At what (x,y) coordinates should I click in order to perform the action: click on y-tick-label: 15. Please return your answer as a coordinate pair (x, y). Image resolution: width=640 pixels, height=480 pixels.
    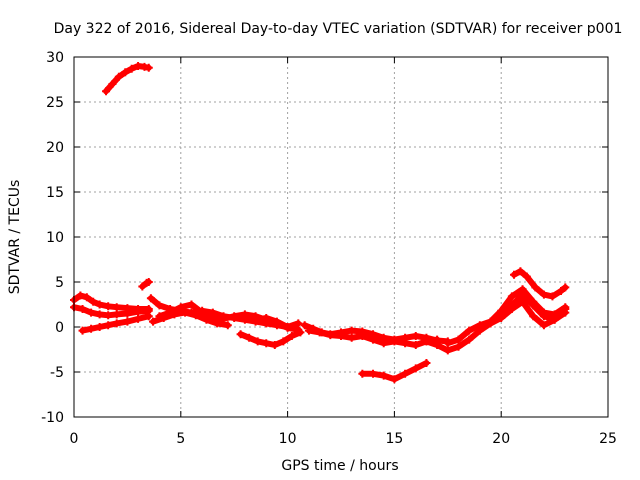
    Looking at the image, I should click on (55, 193).